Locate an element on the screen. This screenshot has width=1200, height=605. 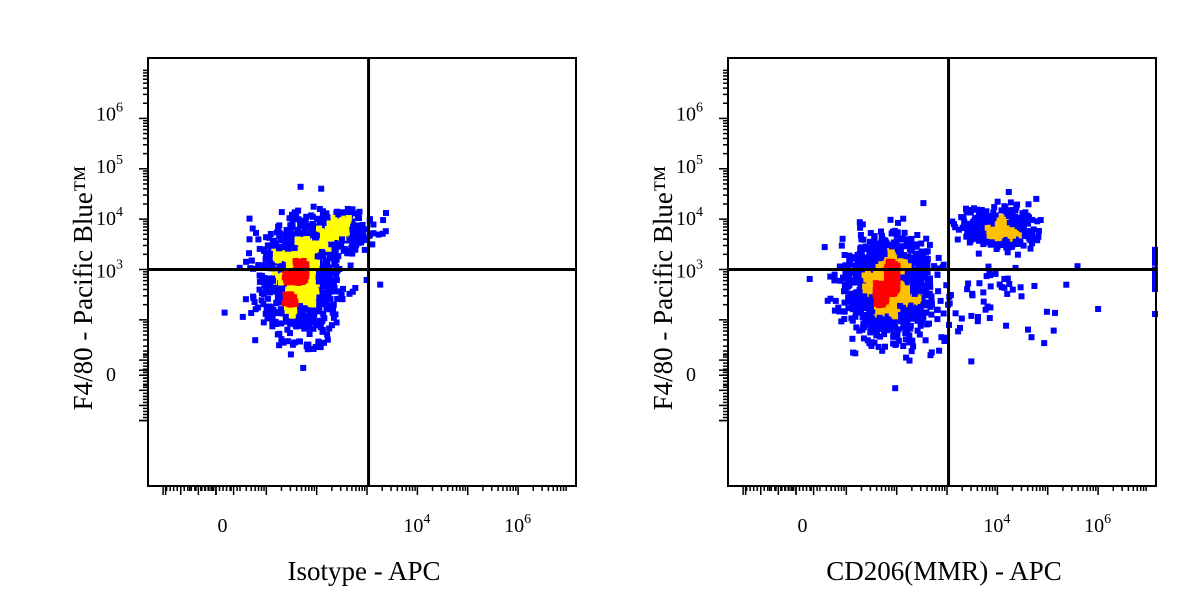
x-tick-label: 106 is located at coordinates (1097, 524).